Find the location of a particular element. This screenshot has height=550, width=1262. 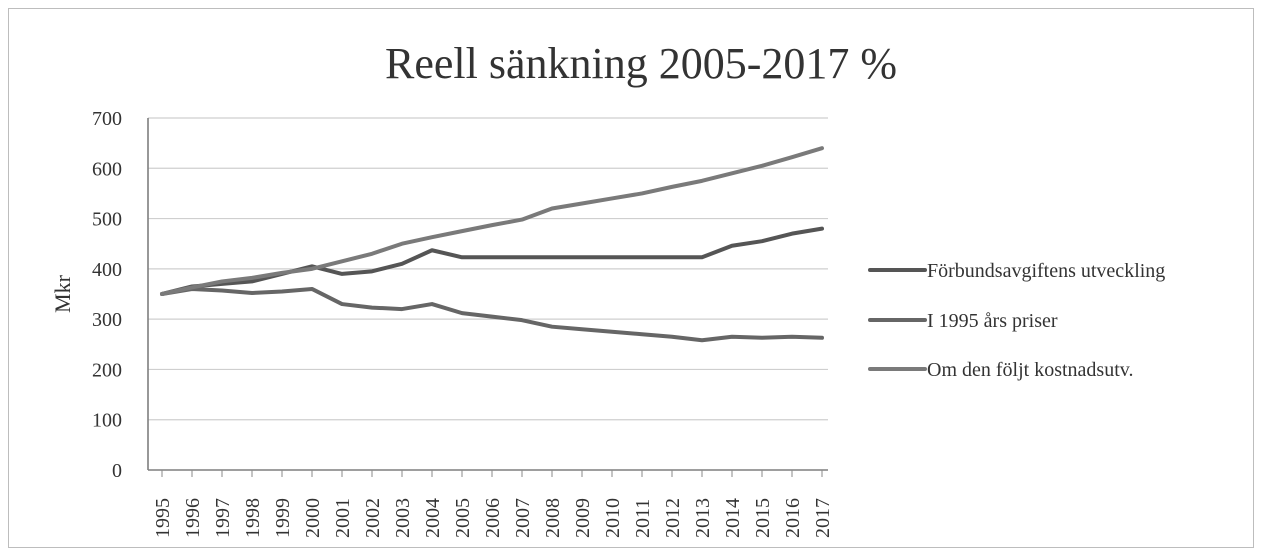

x-tick-label: 2002 is located at coordinates (373, 518).